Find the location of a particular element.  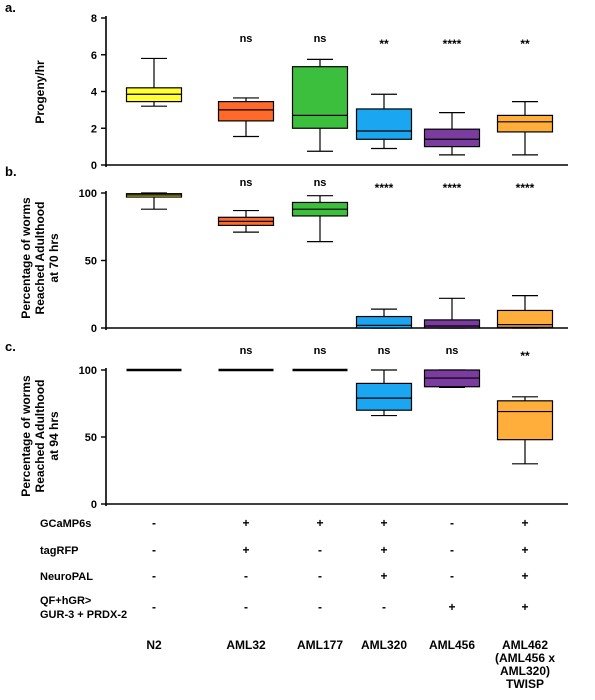

genotype-row: NeuroPAL - - - + - + is located at coordinates (284, 576).